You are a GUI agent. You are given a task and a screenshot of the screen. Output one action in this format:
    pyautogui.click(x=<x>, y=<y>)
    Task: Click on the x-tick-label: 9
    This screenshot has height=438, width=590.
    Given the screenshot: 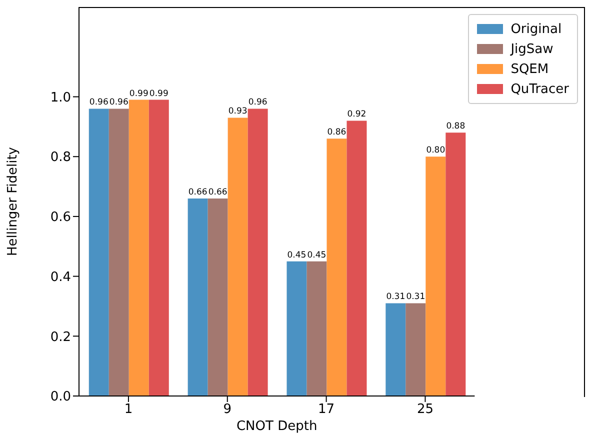 What is the action you would take?
    pyautogui.click(x=227, y=410)
    